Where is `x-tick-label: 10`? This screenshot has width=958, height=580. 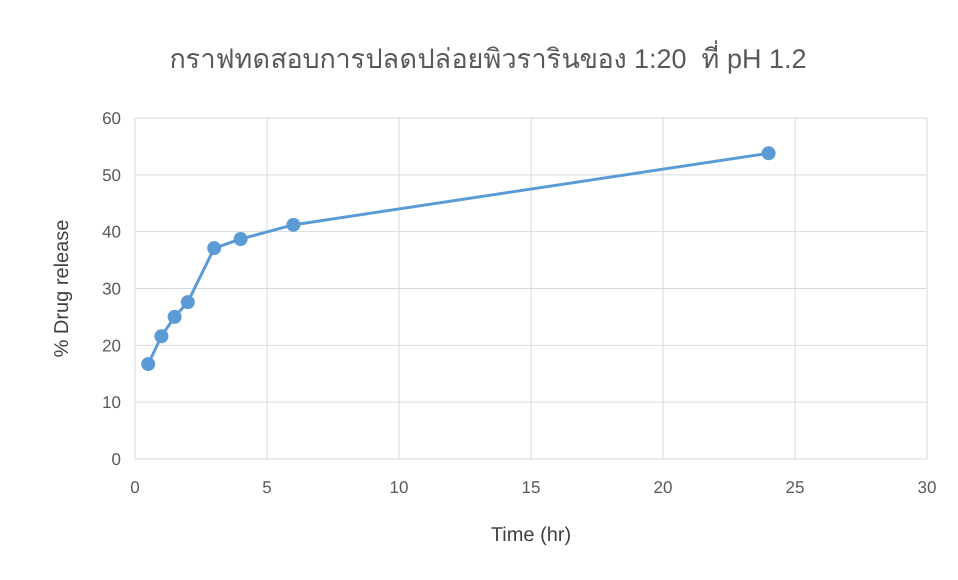
x-tick-label: 10 is located at coordinates (399, 487).